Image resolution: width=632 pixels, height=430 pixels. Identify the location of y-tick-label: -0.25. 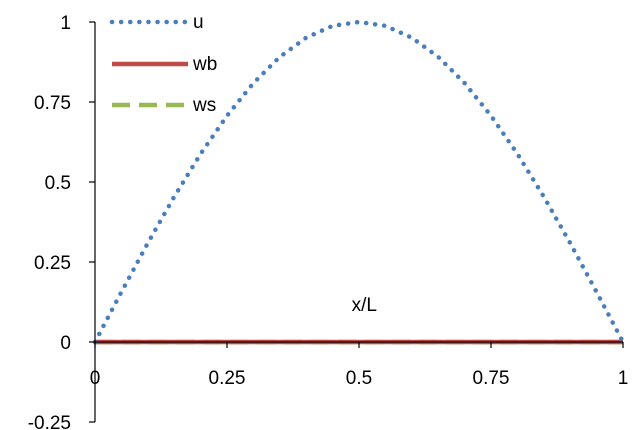
(49, 421).